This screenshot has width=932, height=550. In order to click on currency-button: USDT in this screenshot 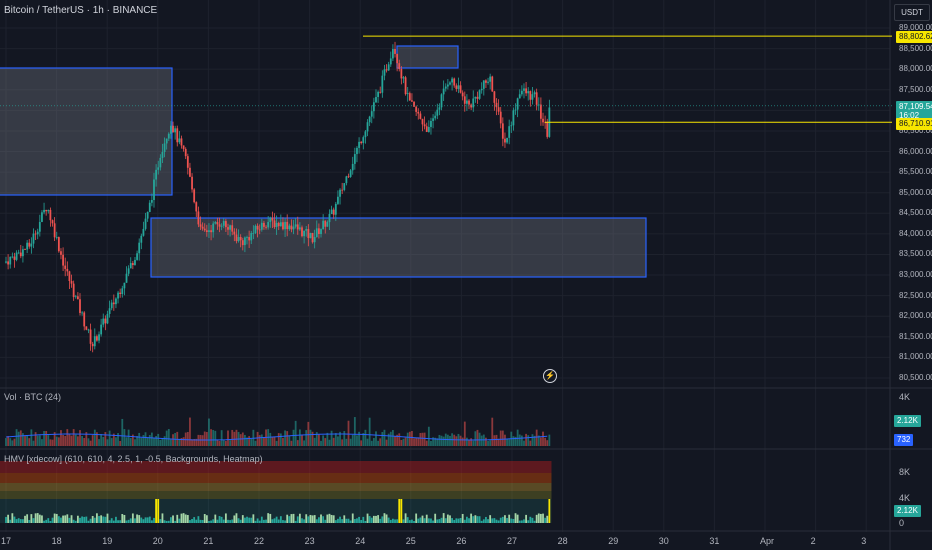, I will do `click(912, 12)`.